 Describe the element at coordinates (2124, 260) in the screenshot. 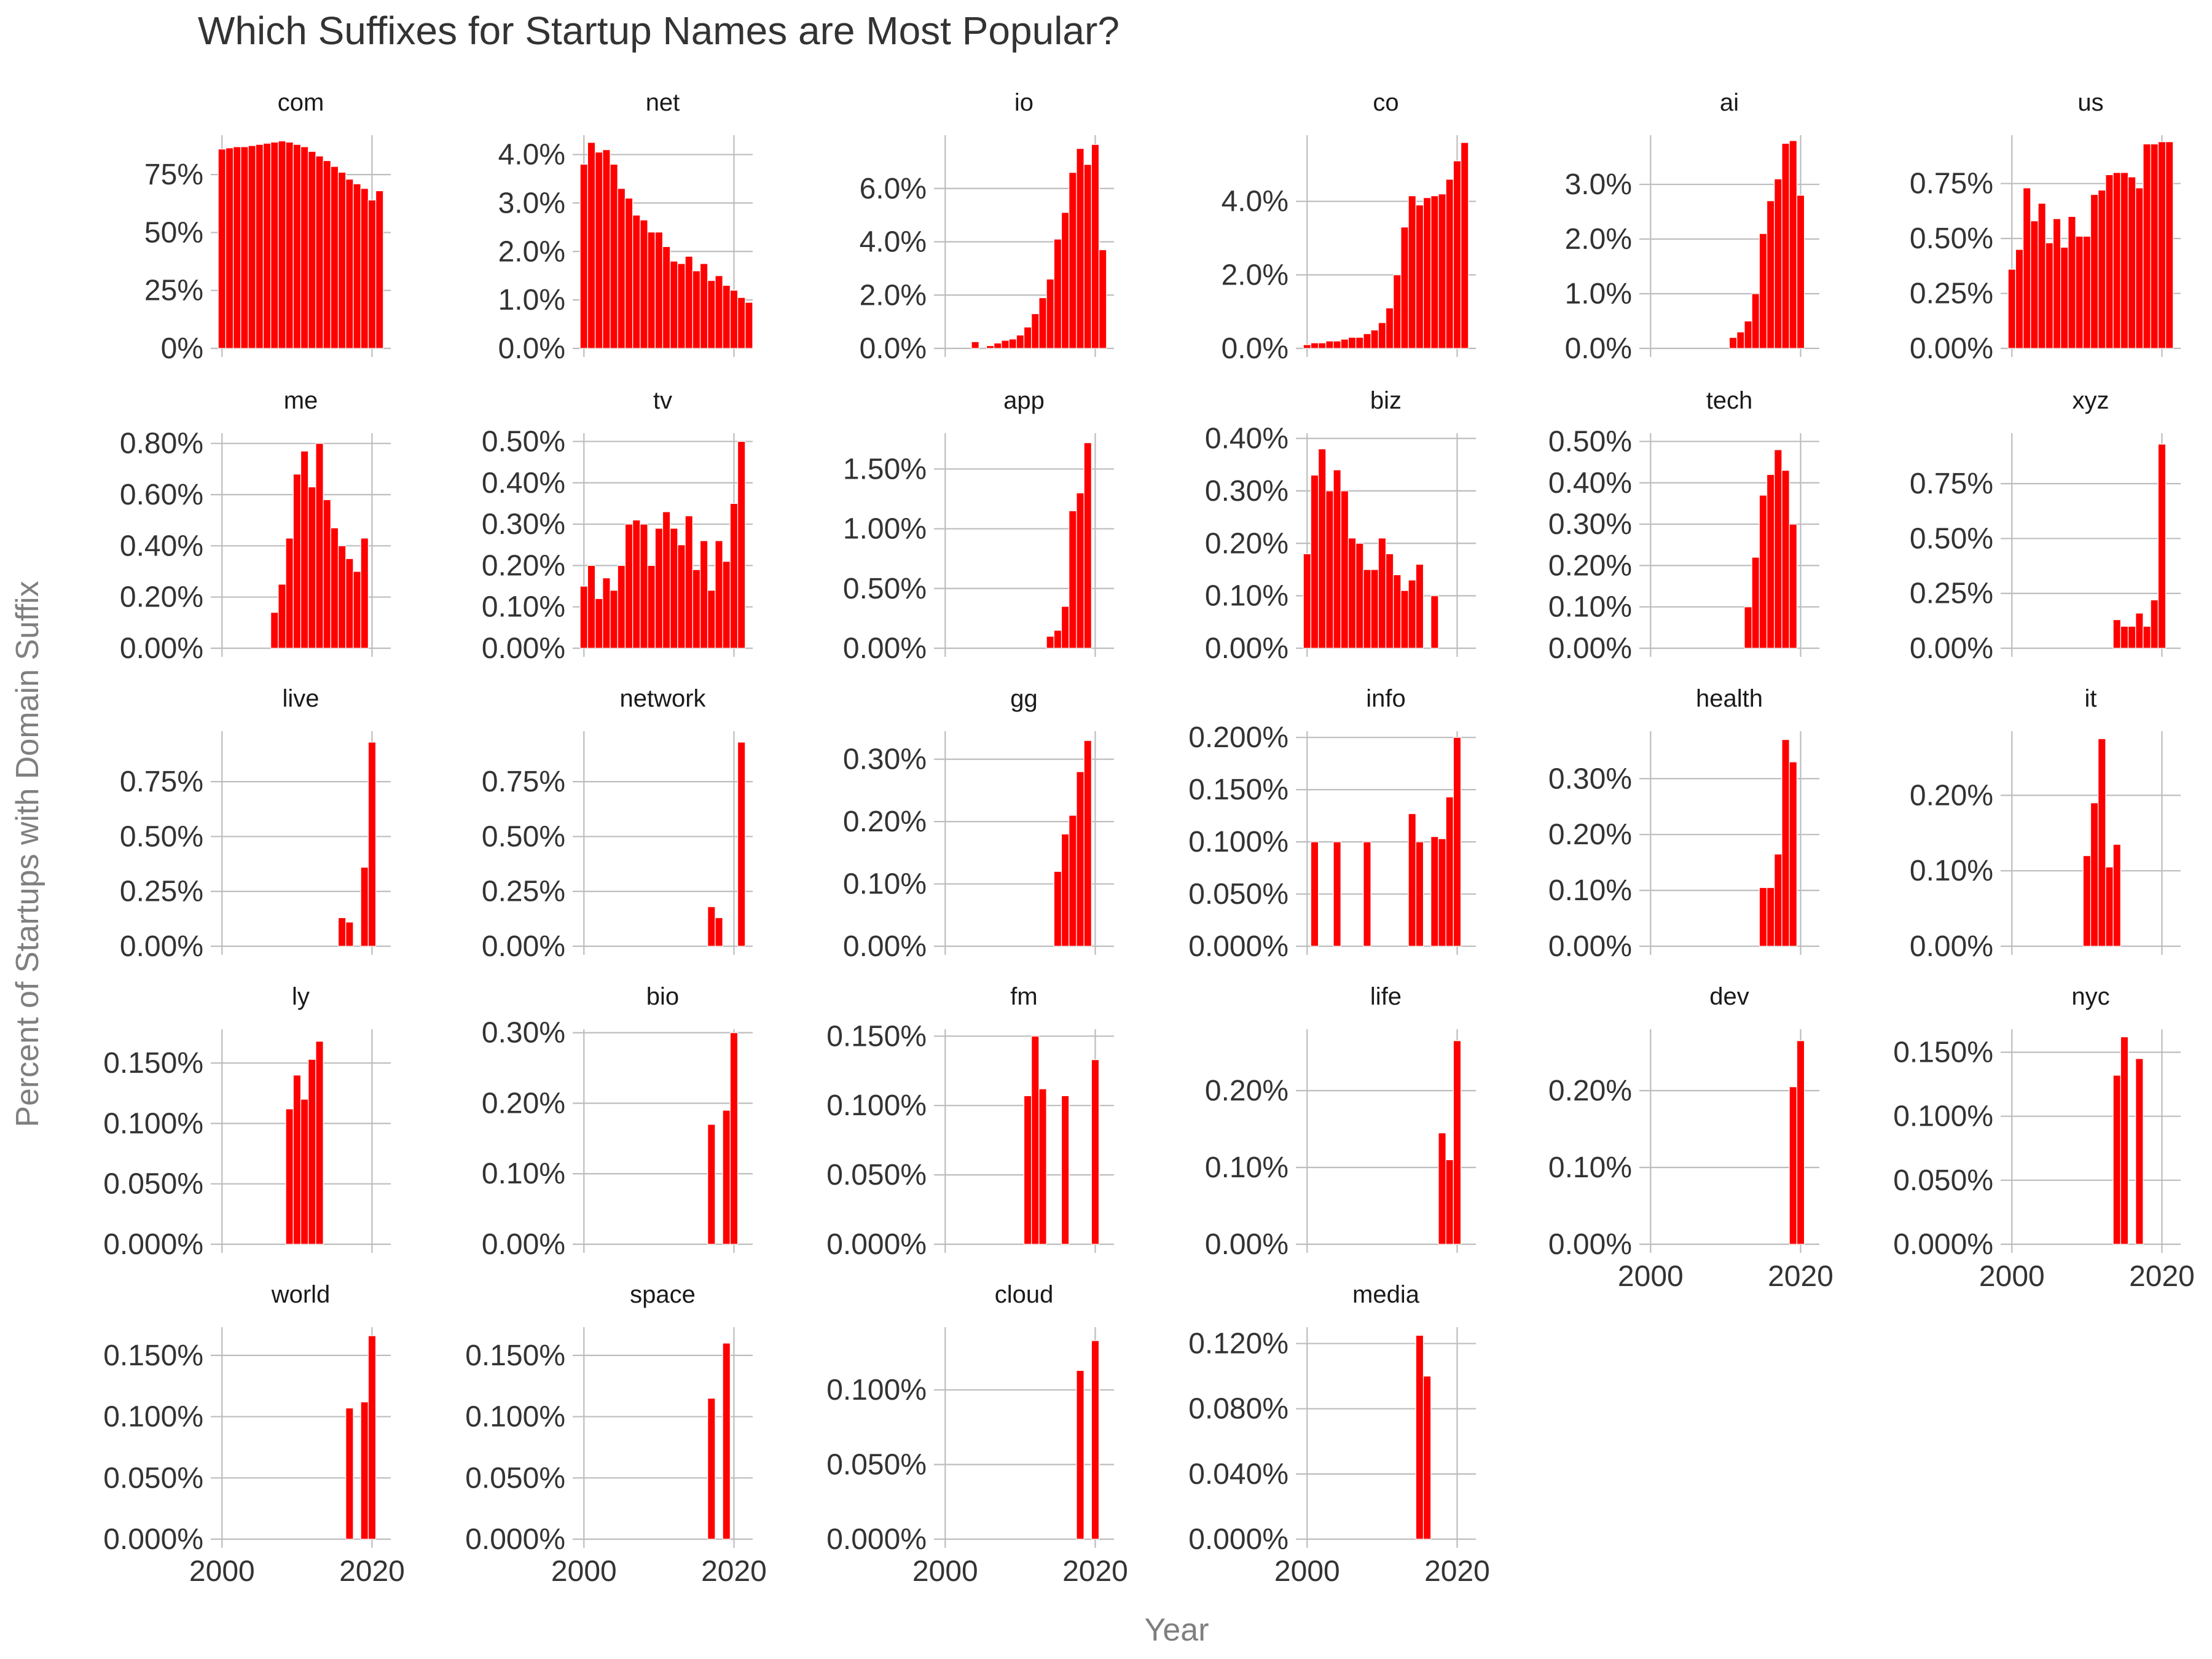

I see `bar-us-2015` at that location.